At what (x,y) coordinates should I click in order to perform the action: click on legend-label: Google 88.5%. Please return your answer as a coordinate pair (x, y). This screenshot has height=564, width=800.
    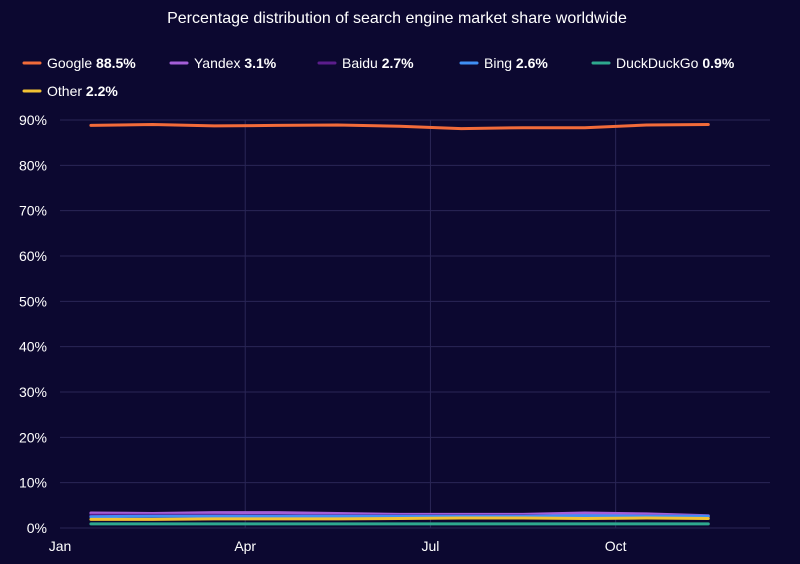
    Looking at the image, I should click on (91, 63).